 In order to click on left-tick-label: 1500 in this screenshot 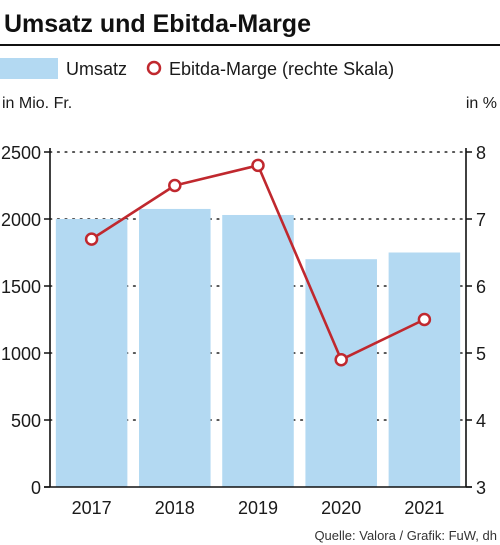, I will do `click(21, 287)`.